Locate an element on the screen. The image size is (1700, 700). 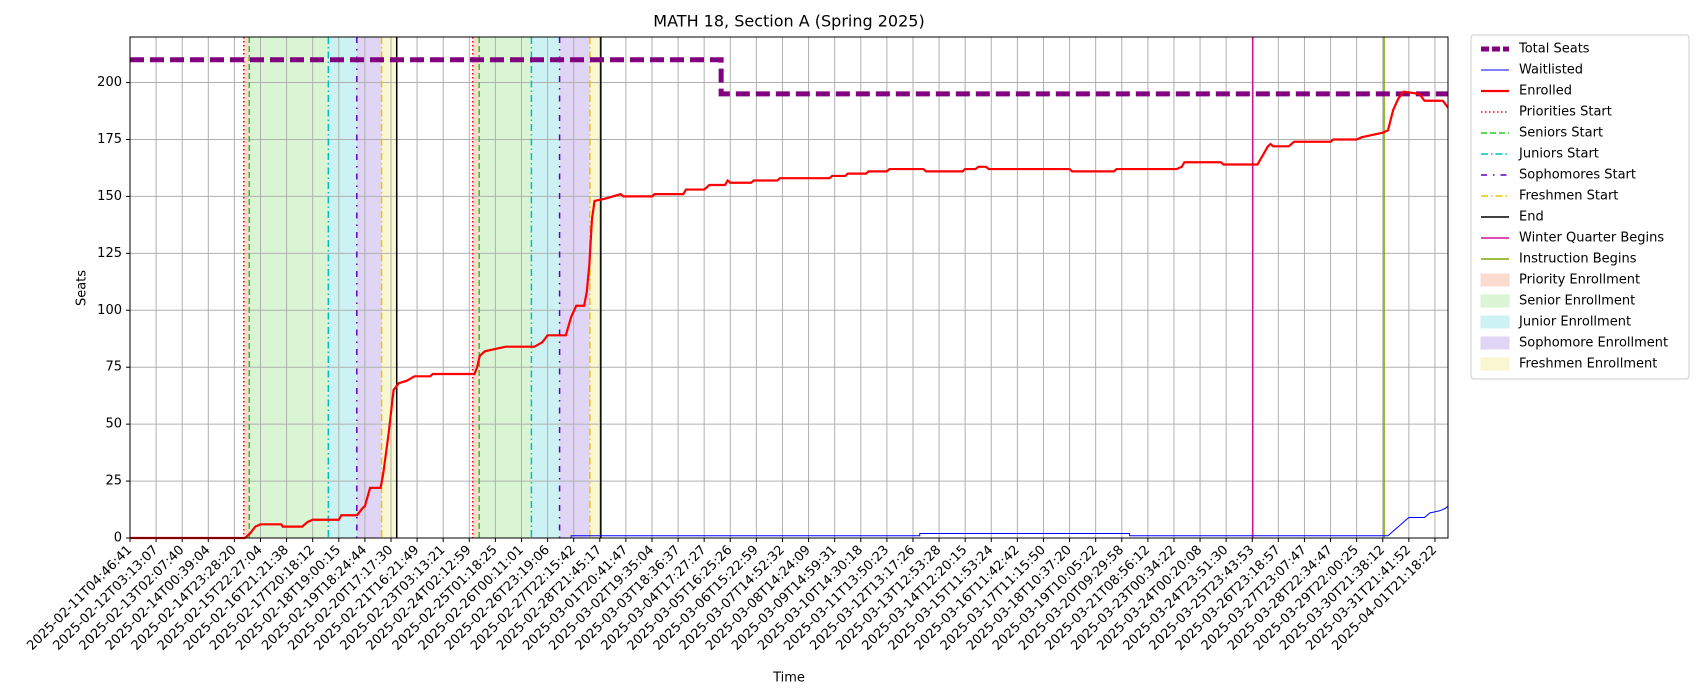
y-tick-label: 175 is located at coordinates (109, 139).